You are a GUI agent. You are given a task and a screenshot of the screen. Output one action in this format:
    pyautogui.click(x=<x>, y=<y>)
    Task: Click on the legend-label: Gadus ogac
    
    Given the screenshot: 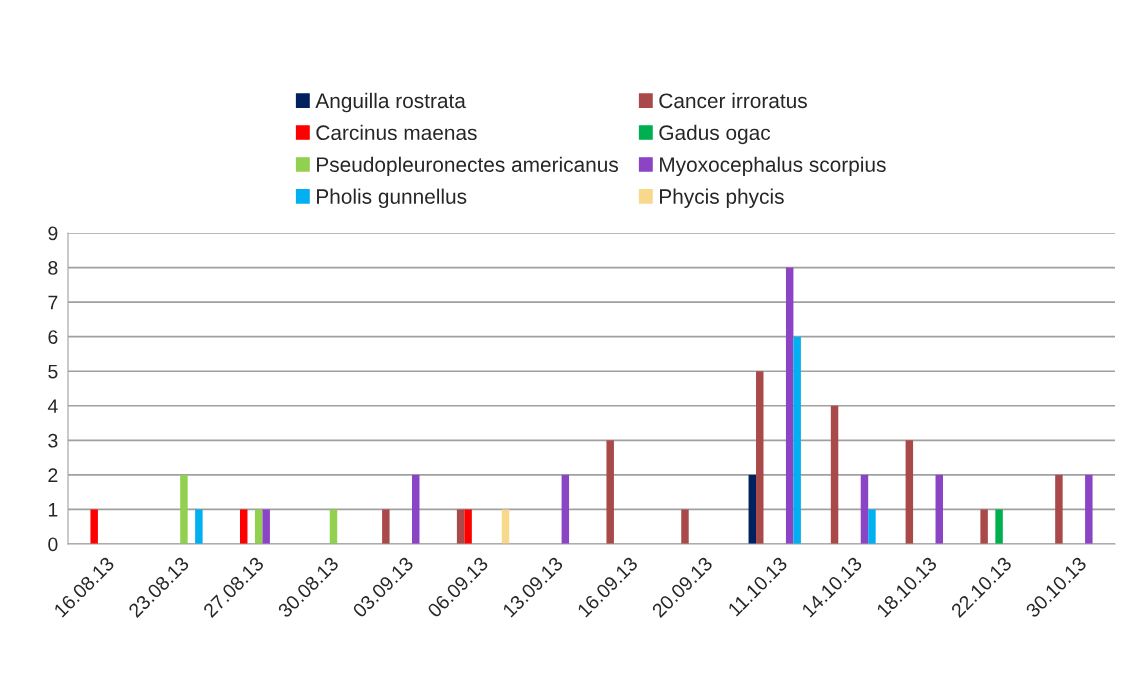 What is the action you would take?
    pyautogui.click(x=715, y=134)
    